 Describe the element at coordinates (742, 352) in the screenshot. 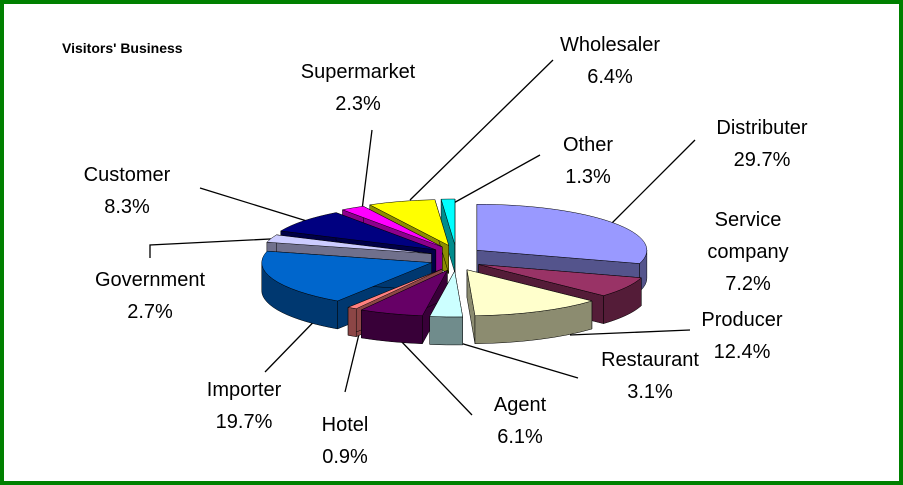

I see `value-label: 12.4%` at that location.